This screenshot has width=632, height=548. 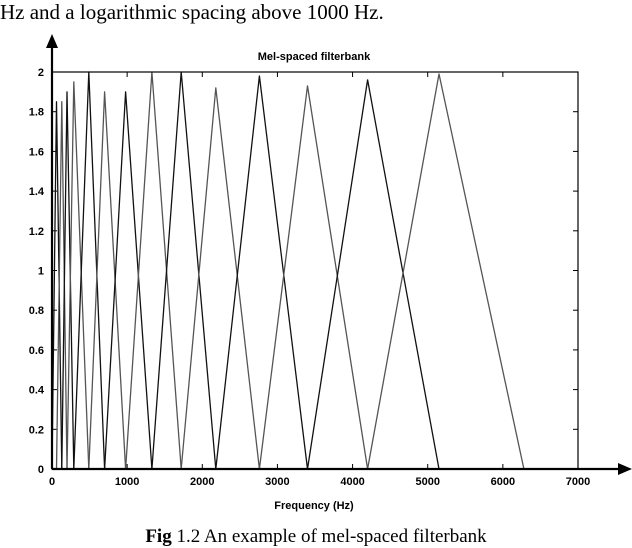 What do you see at coordinates (36, 113) in the screenshot?
I see `y-tick-label: 1.8` at bounding box center [36, 113].